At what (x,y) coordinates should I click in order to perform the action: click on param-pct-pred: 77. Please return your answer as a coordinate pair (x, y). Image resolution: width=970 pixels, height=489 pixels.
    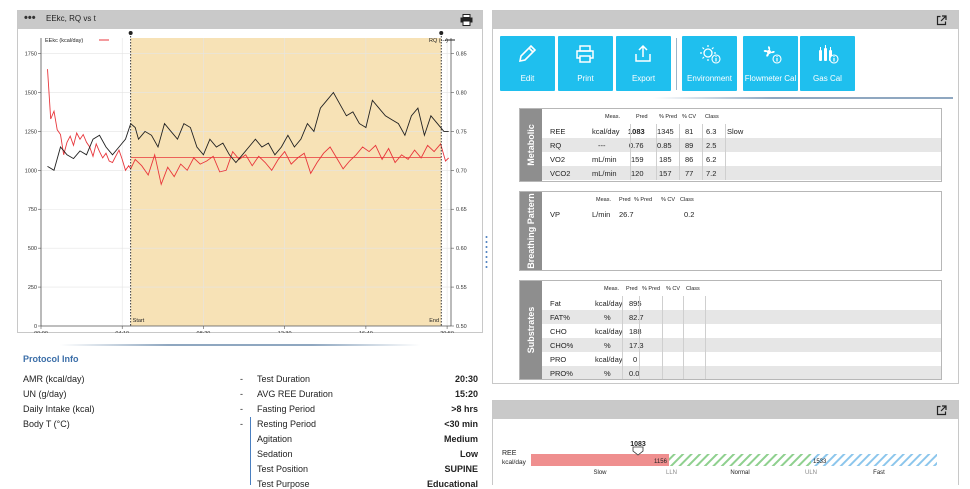
    Looking at the image, I should click on (689, 173).